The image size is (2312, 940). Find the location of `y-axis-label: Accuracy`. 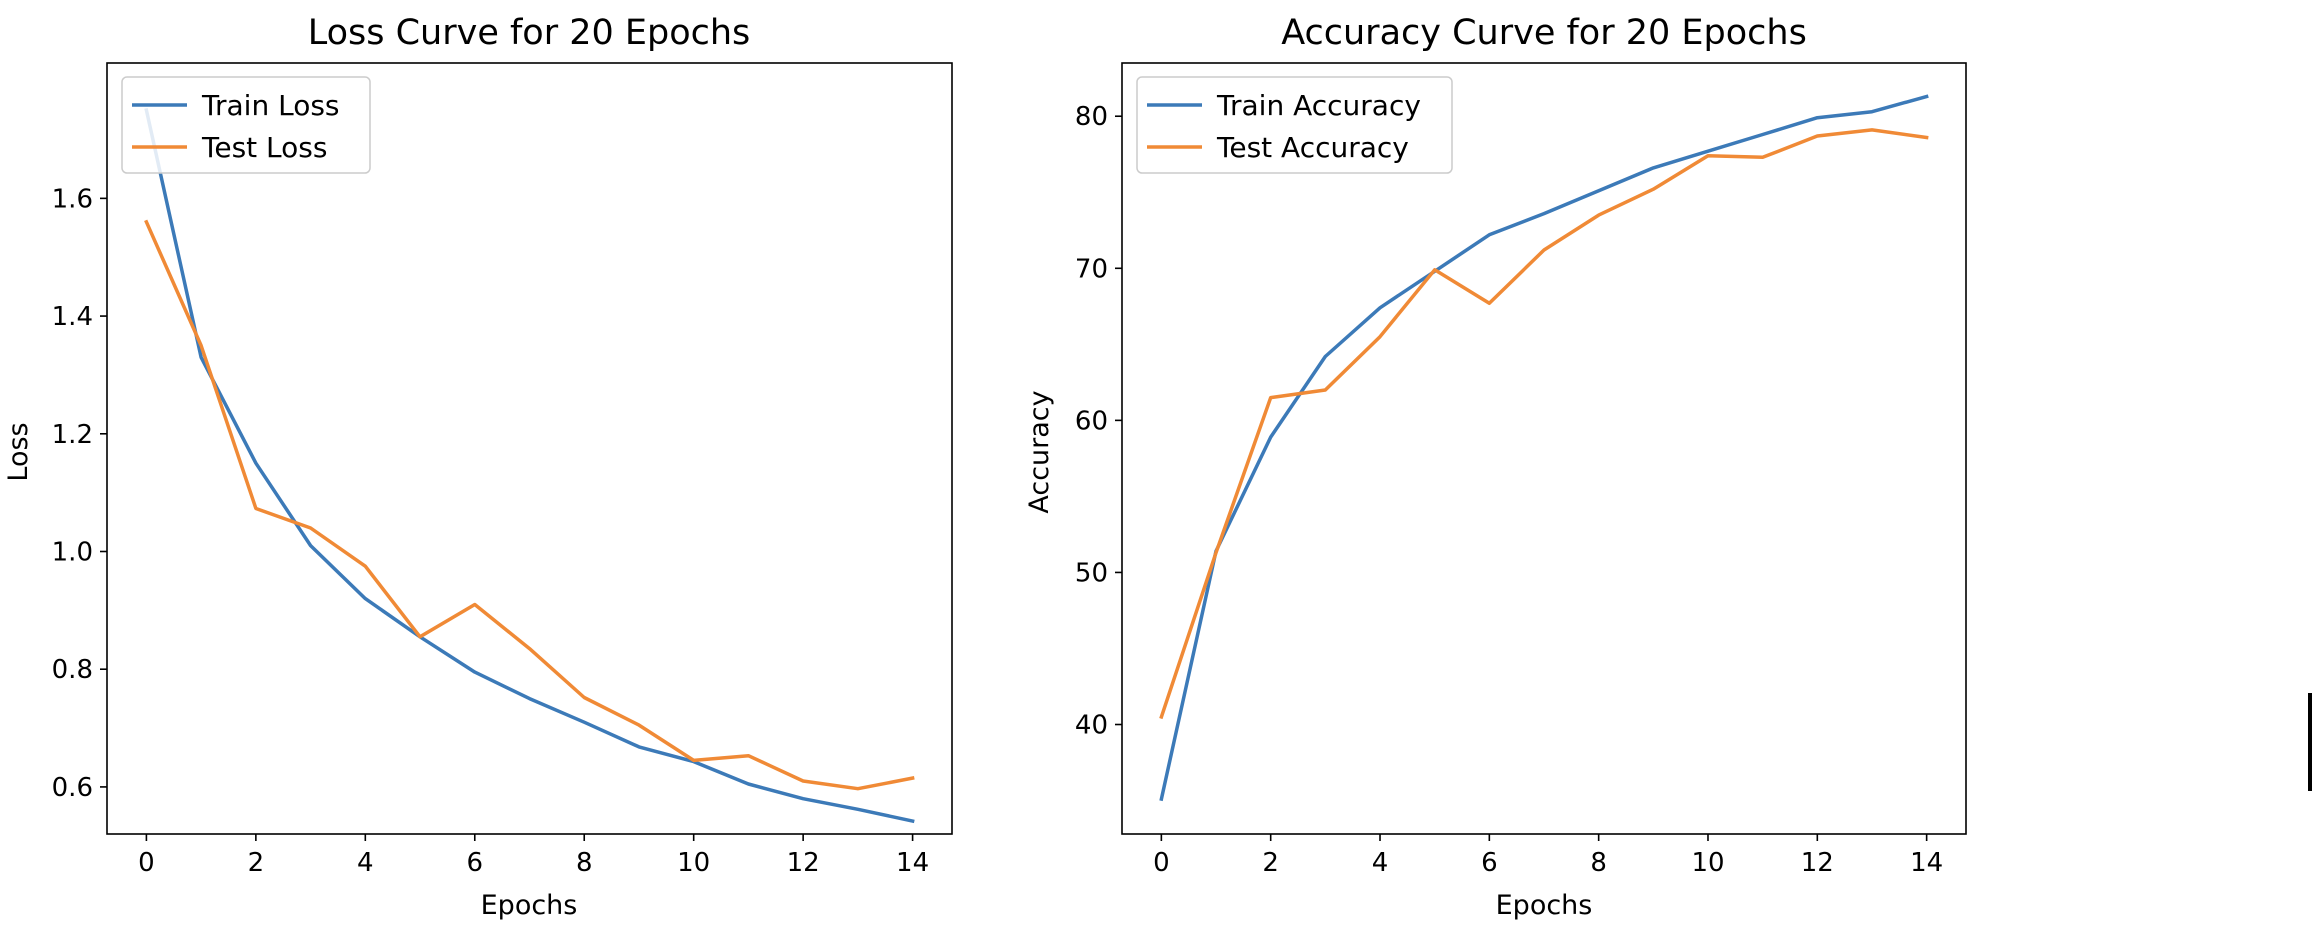

y-axis-label: Accuracy is located at coordinates (1039, 451).